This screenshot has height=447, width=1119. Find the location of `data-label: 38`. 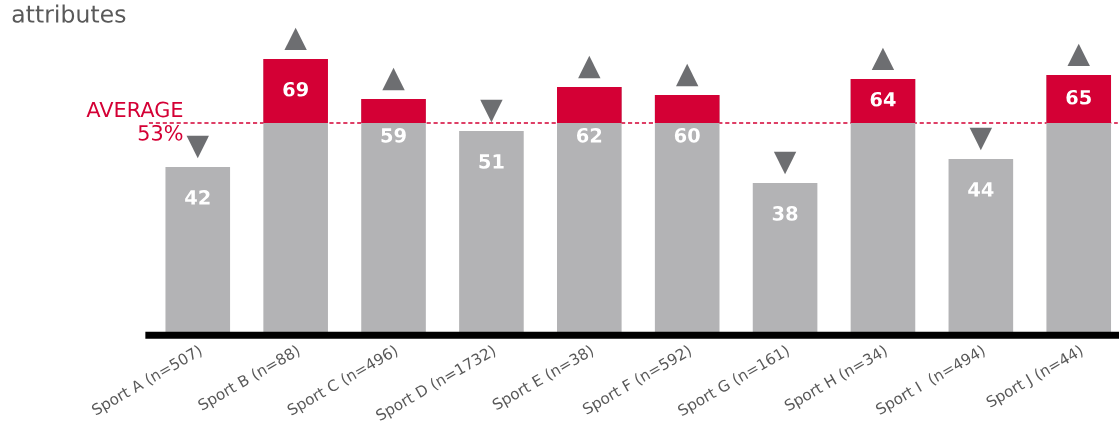

data-label: 38 is located at coordinates (785, 213).